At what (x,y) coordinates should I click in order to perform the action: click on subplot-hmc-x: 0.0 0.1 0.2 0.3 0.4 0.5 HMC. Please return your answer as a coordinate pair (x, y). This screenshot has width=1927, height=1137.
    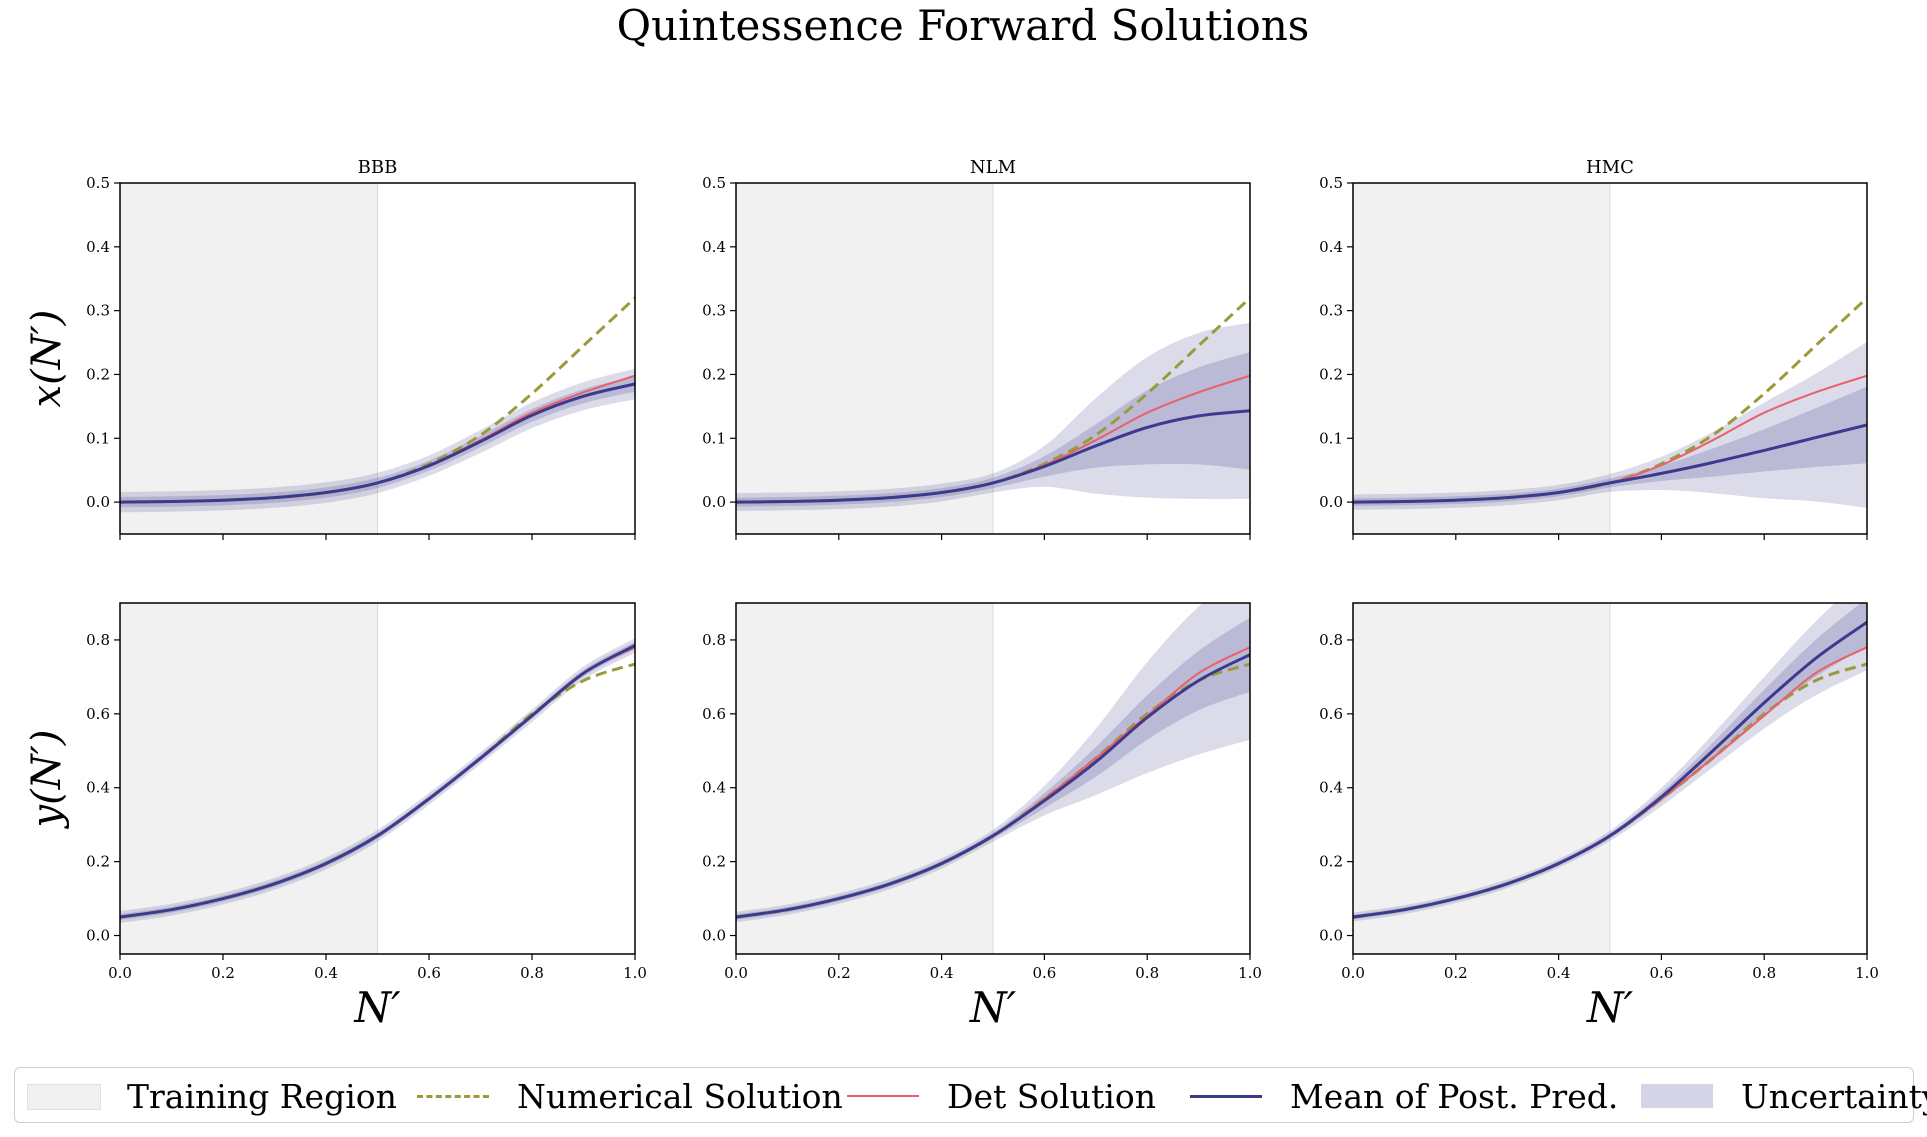
    Looking at the image, I should click on (1593, 348).